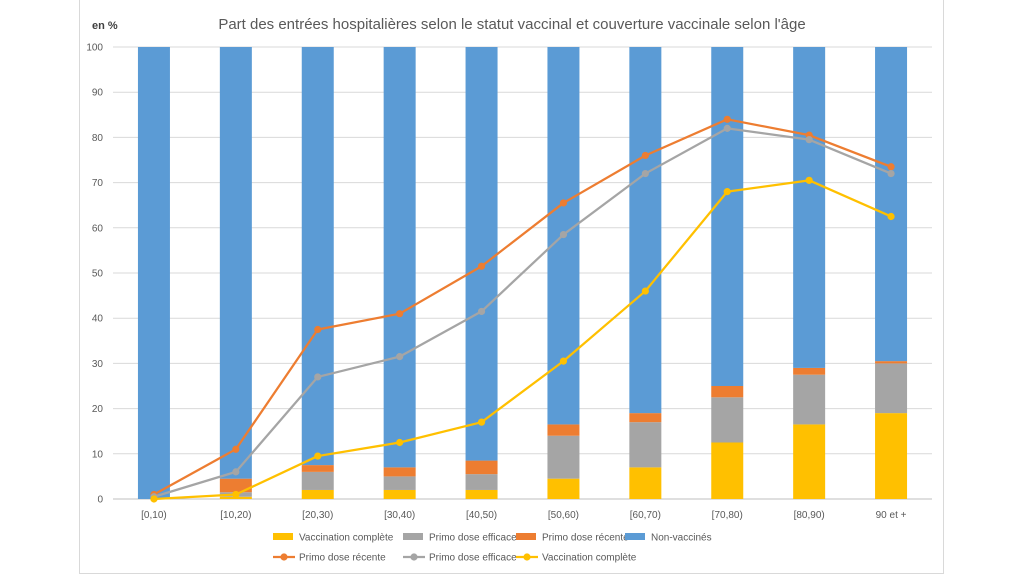  I want to click on y-tick-label: 10, so click(98, 454).